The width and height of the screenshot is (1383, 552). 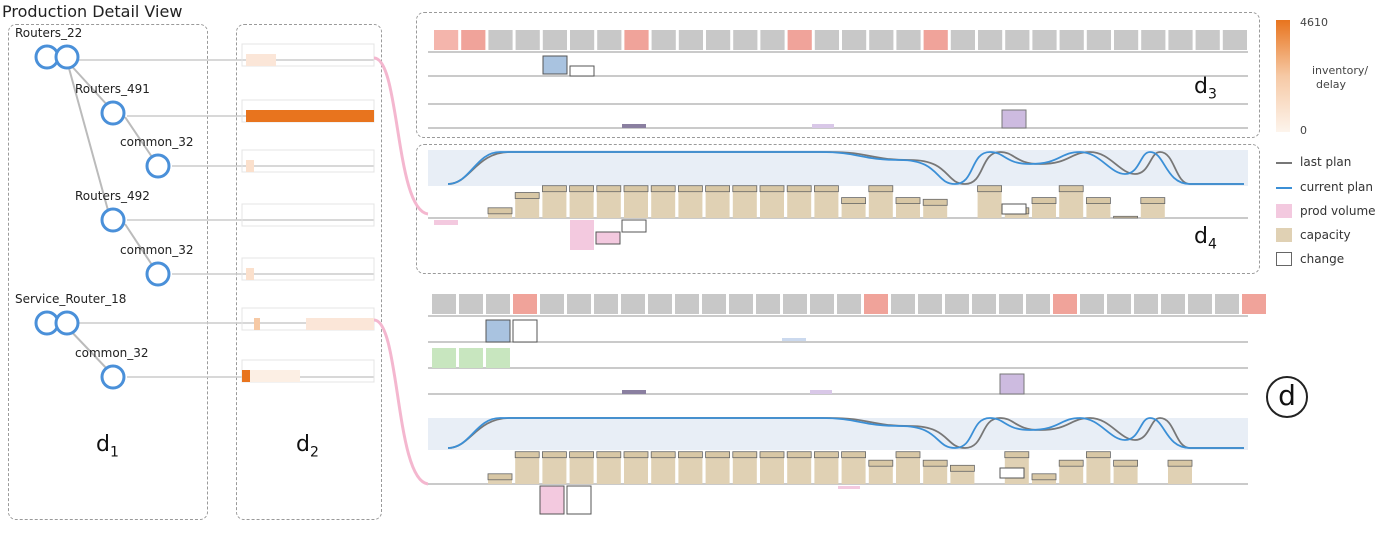 What do you see at coordinates (401, 402) in the screenshot?
I see `link-curve-bottom` at bounding box center [401, 402].